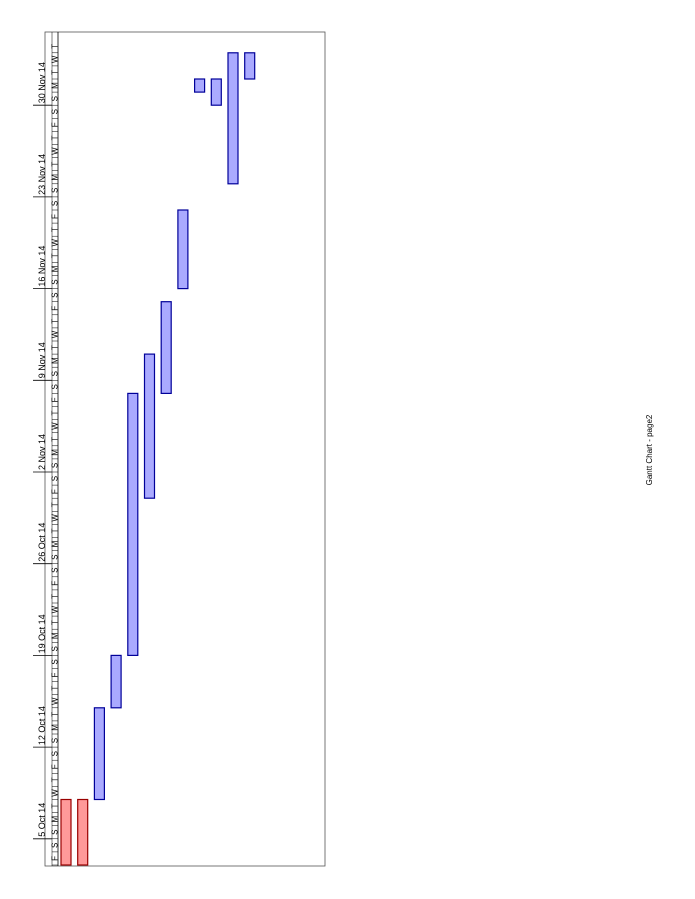 The image size is (695, 899). I want to click on week-label: 2 Nov 14, so click(42, 452).